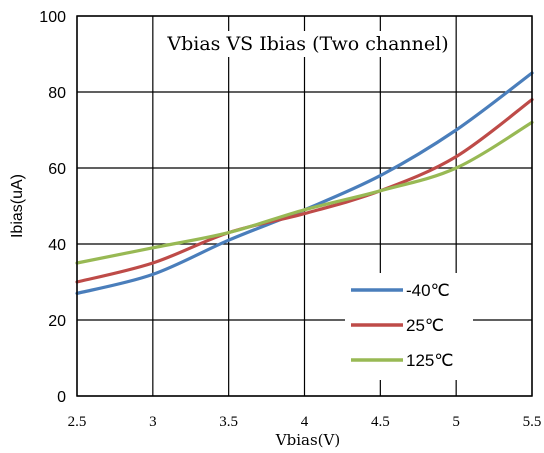 Image resolution: width=544 pixels, height=453 pixels. I want to click on x-tick-label: 4, so click(305, 422).